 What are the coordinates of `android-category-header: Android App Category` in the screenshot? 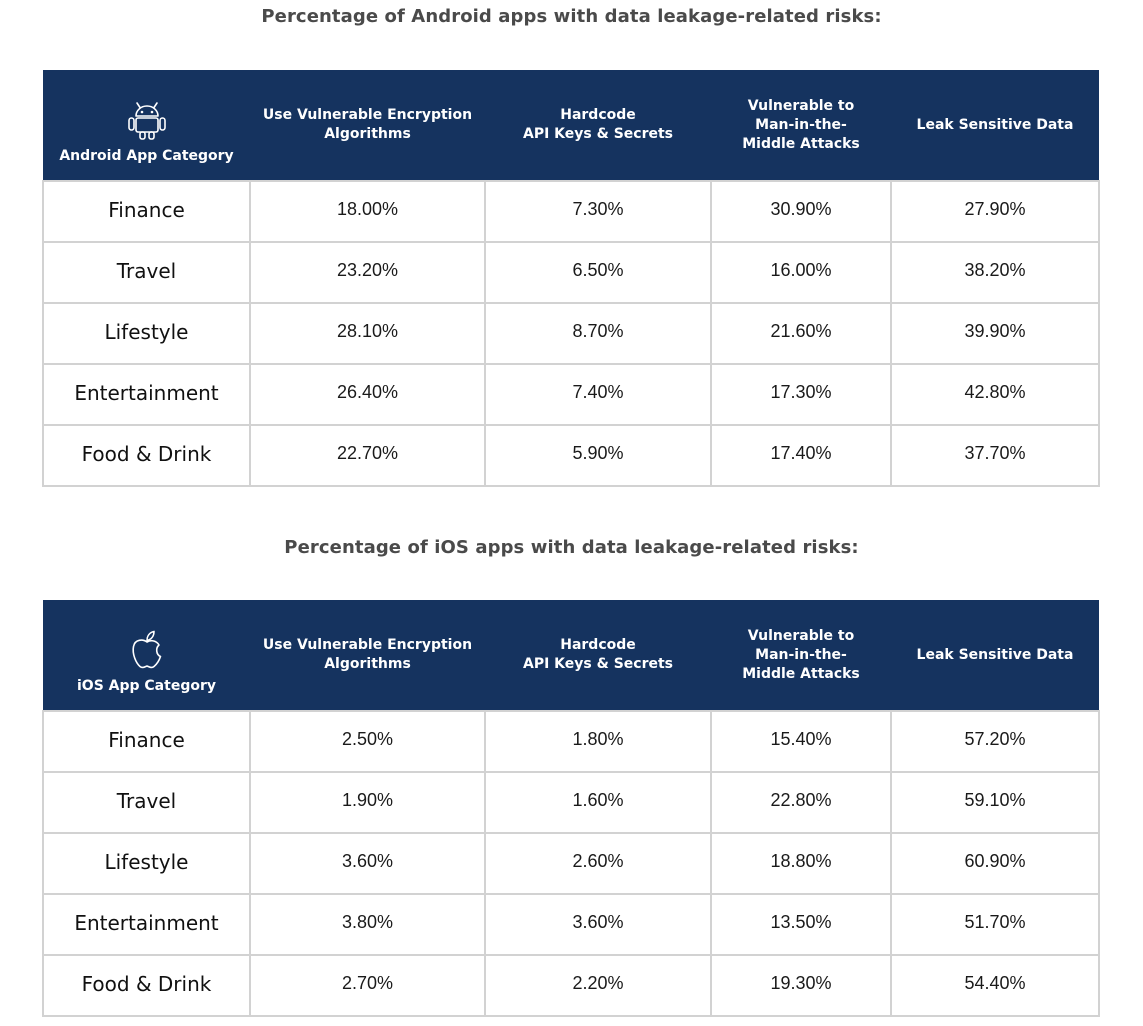 It's located at (146, 125).